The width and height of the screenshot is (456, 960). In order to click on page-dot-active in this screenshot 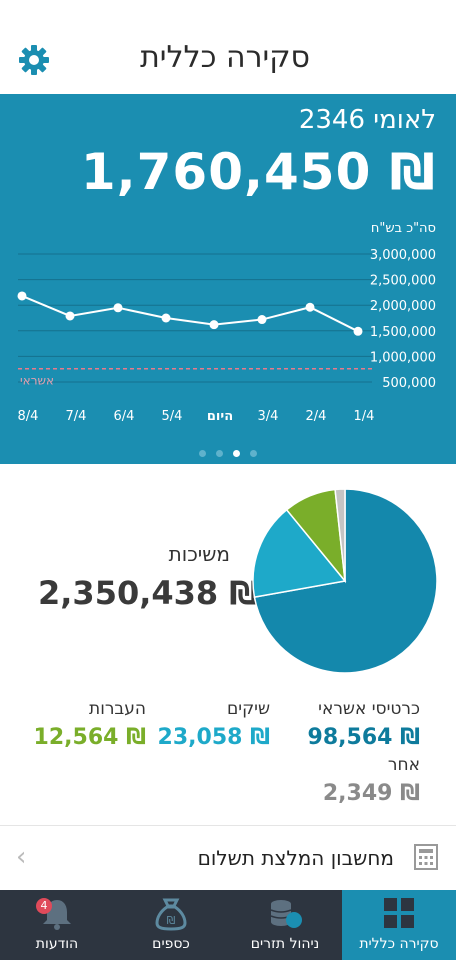, I will do `click(236, 453)`.